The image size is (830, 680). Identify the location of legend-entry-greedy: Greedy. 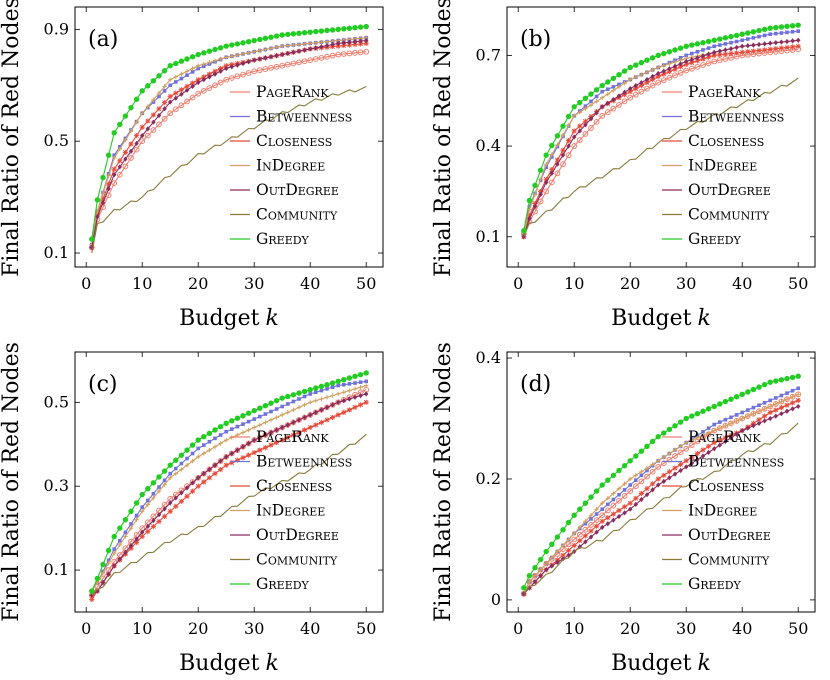
(702, 584).